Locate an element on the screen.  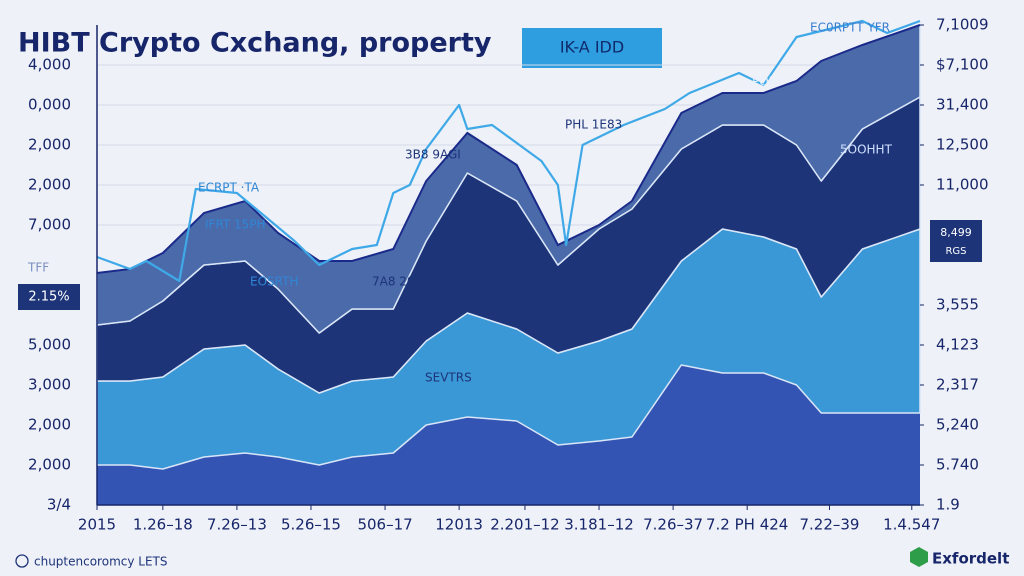
x-tick-label: 1.26–18 is located at coordinates (163, 525).